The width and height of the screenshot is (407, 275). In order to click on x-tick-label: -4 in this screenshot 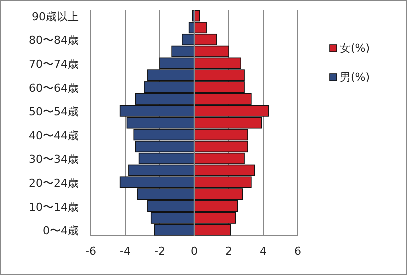, I will do `click(125, 251)`.